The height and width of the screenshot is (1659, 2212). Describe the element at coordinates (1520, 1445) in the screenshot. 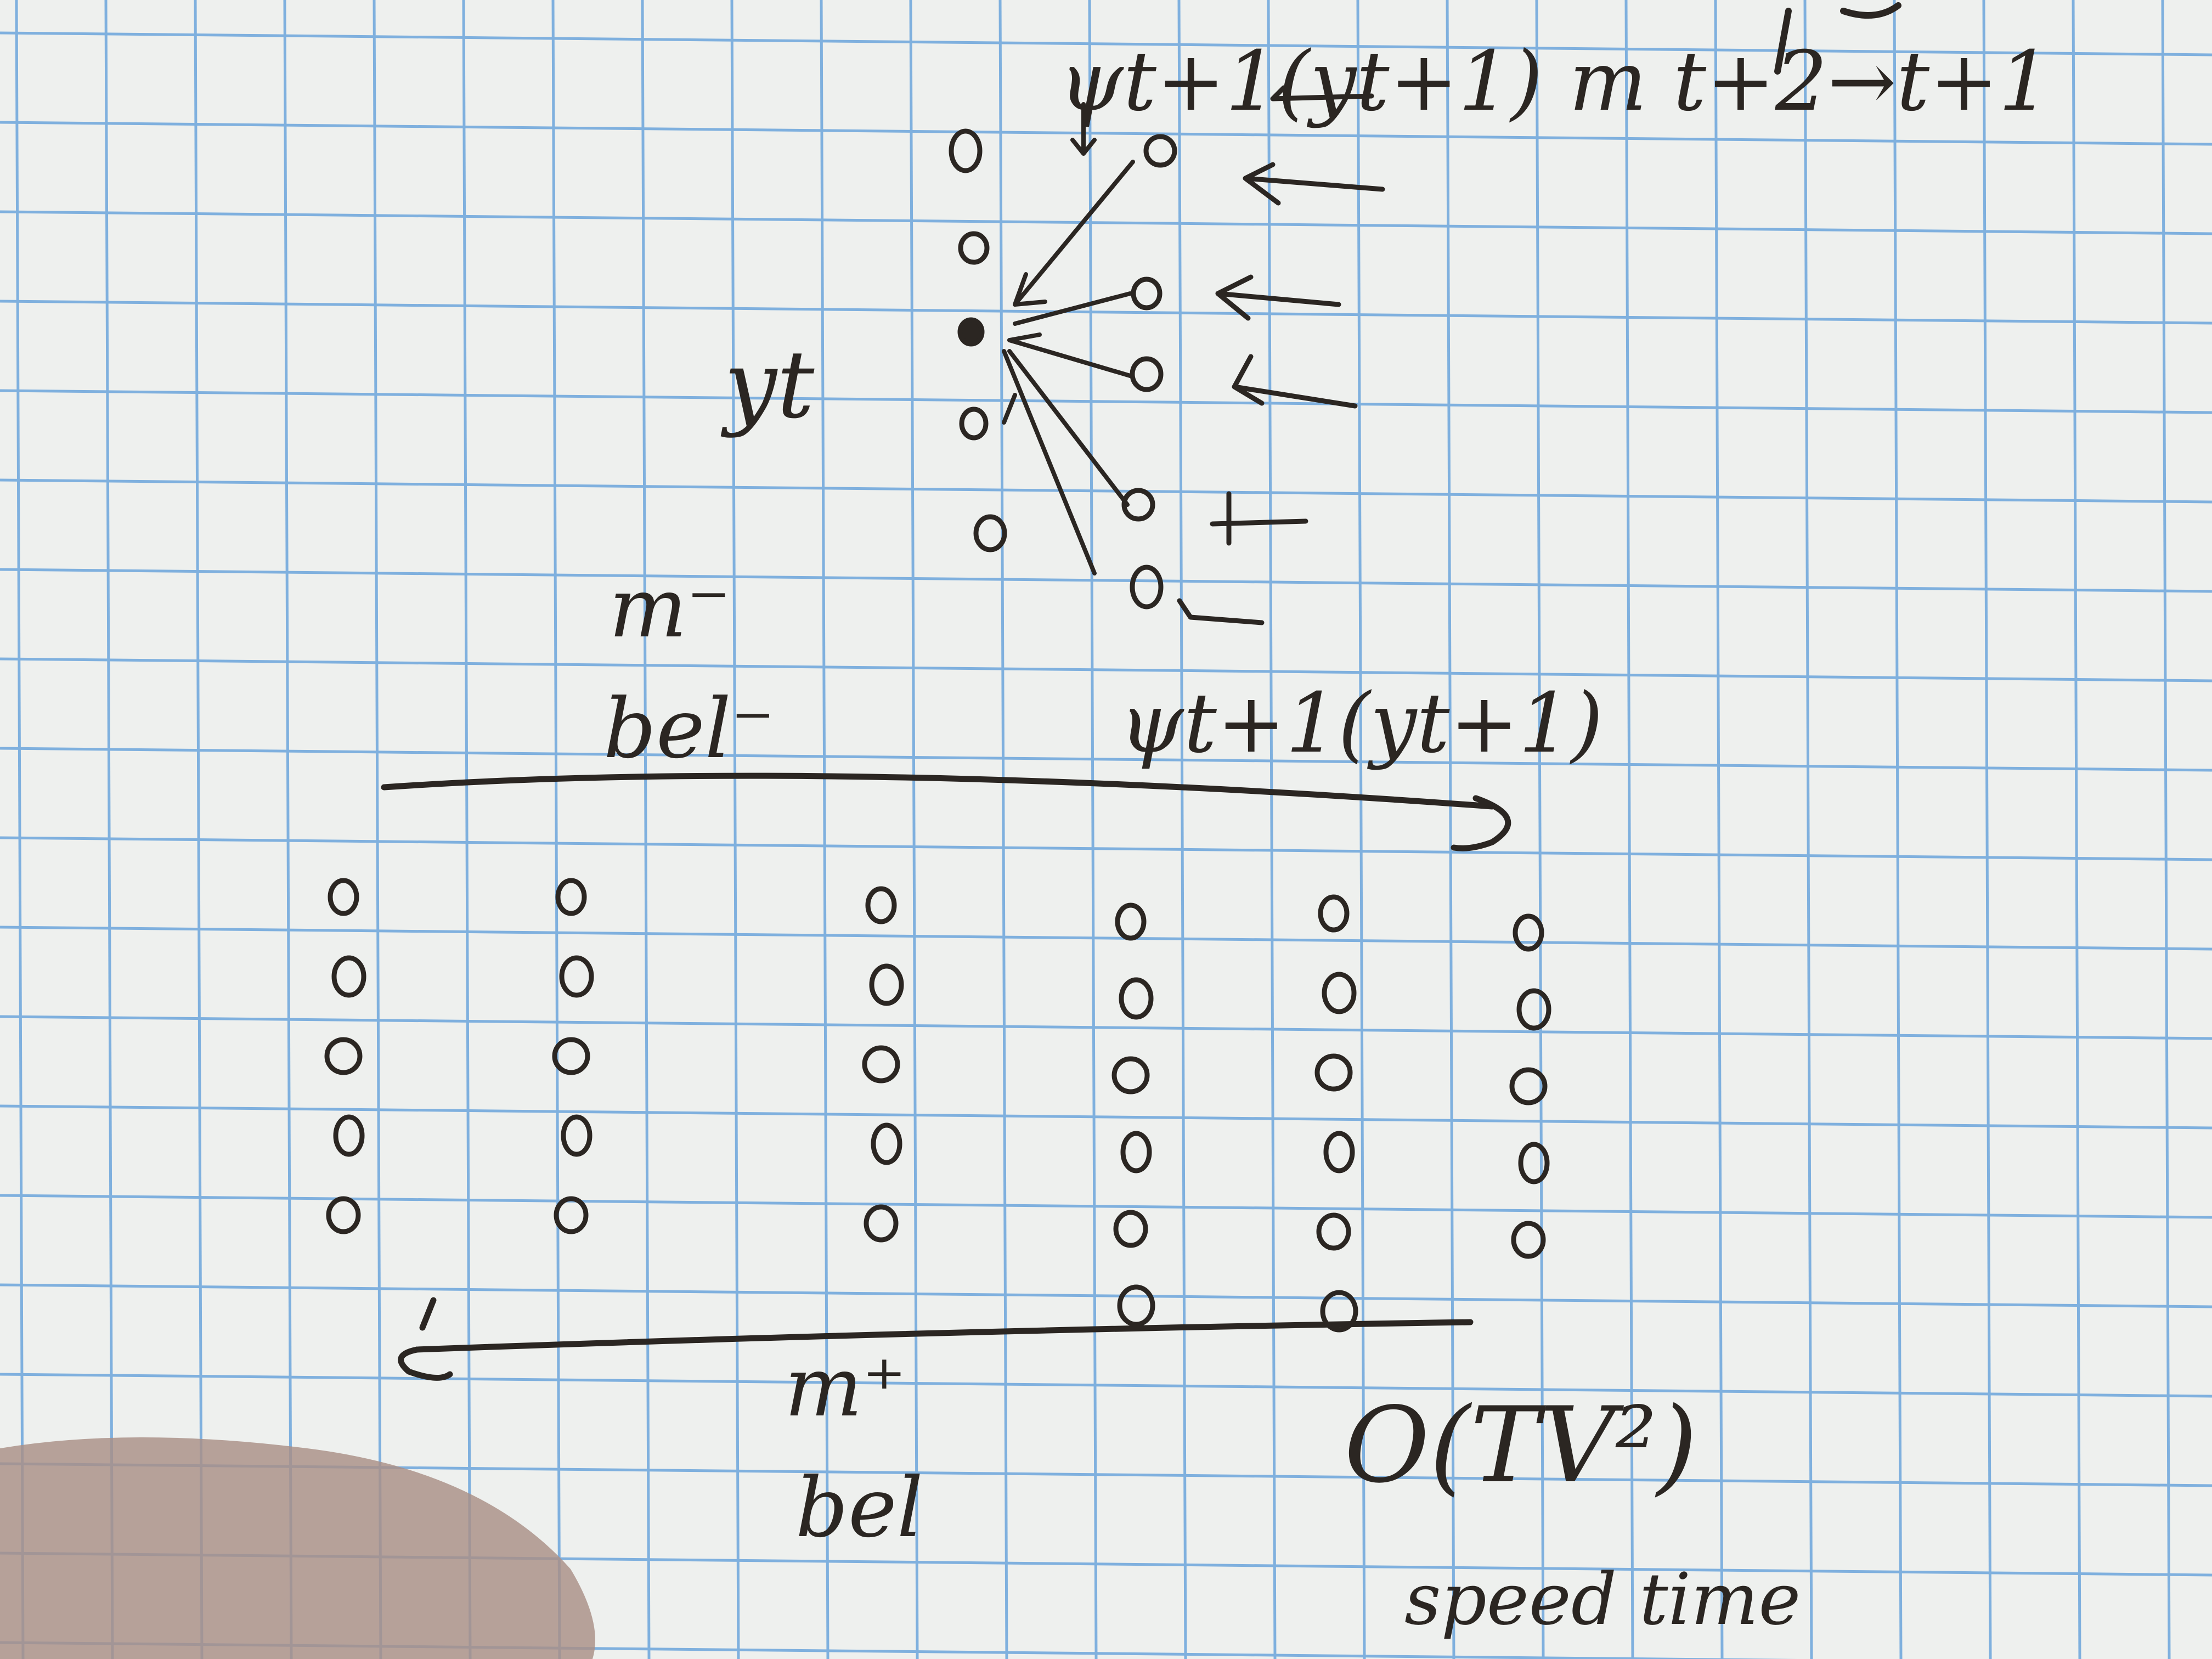

I see `complexity-label: O(TV²)` at that location.